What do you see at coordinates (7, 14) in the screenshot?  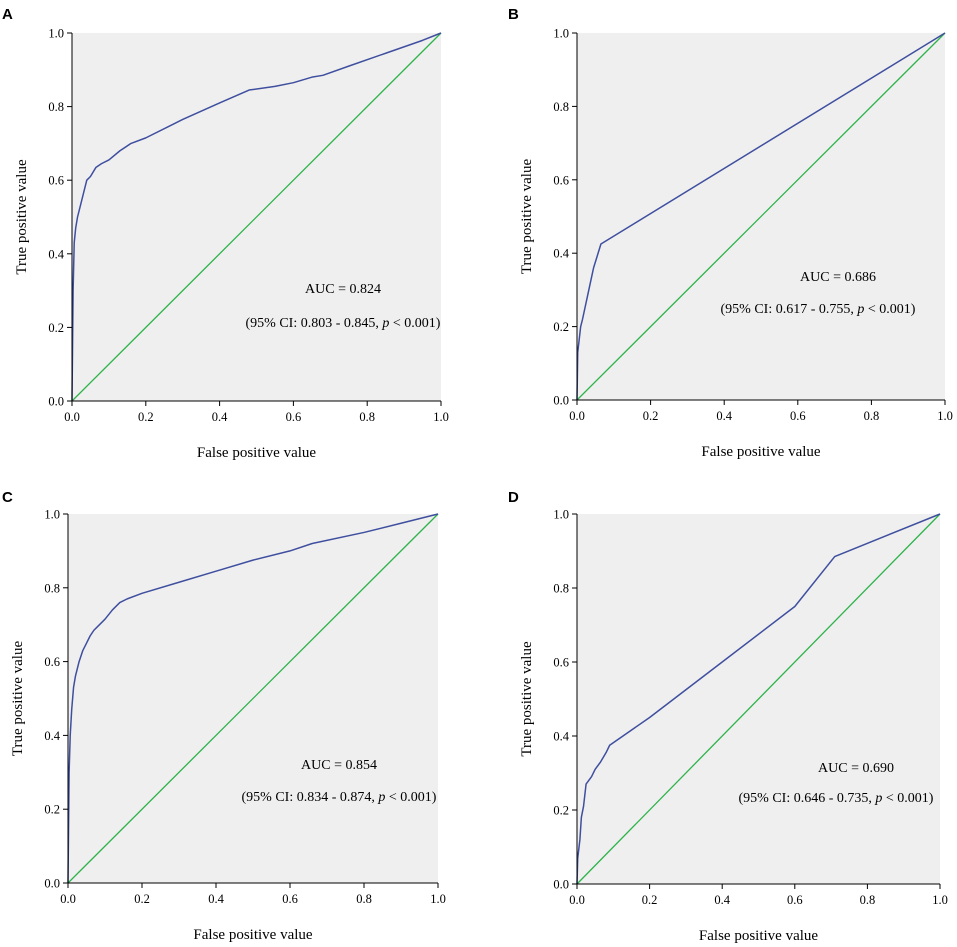 I see `panel-letter-a: A` at bounding box center [7, 14].